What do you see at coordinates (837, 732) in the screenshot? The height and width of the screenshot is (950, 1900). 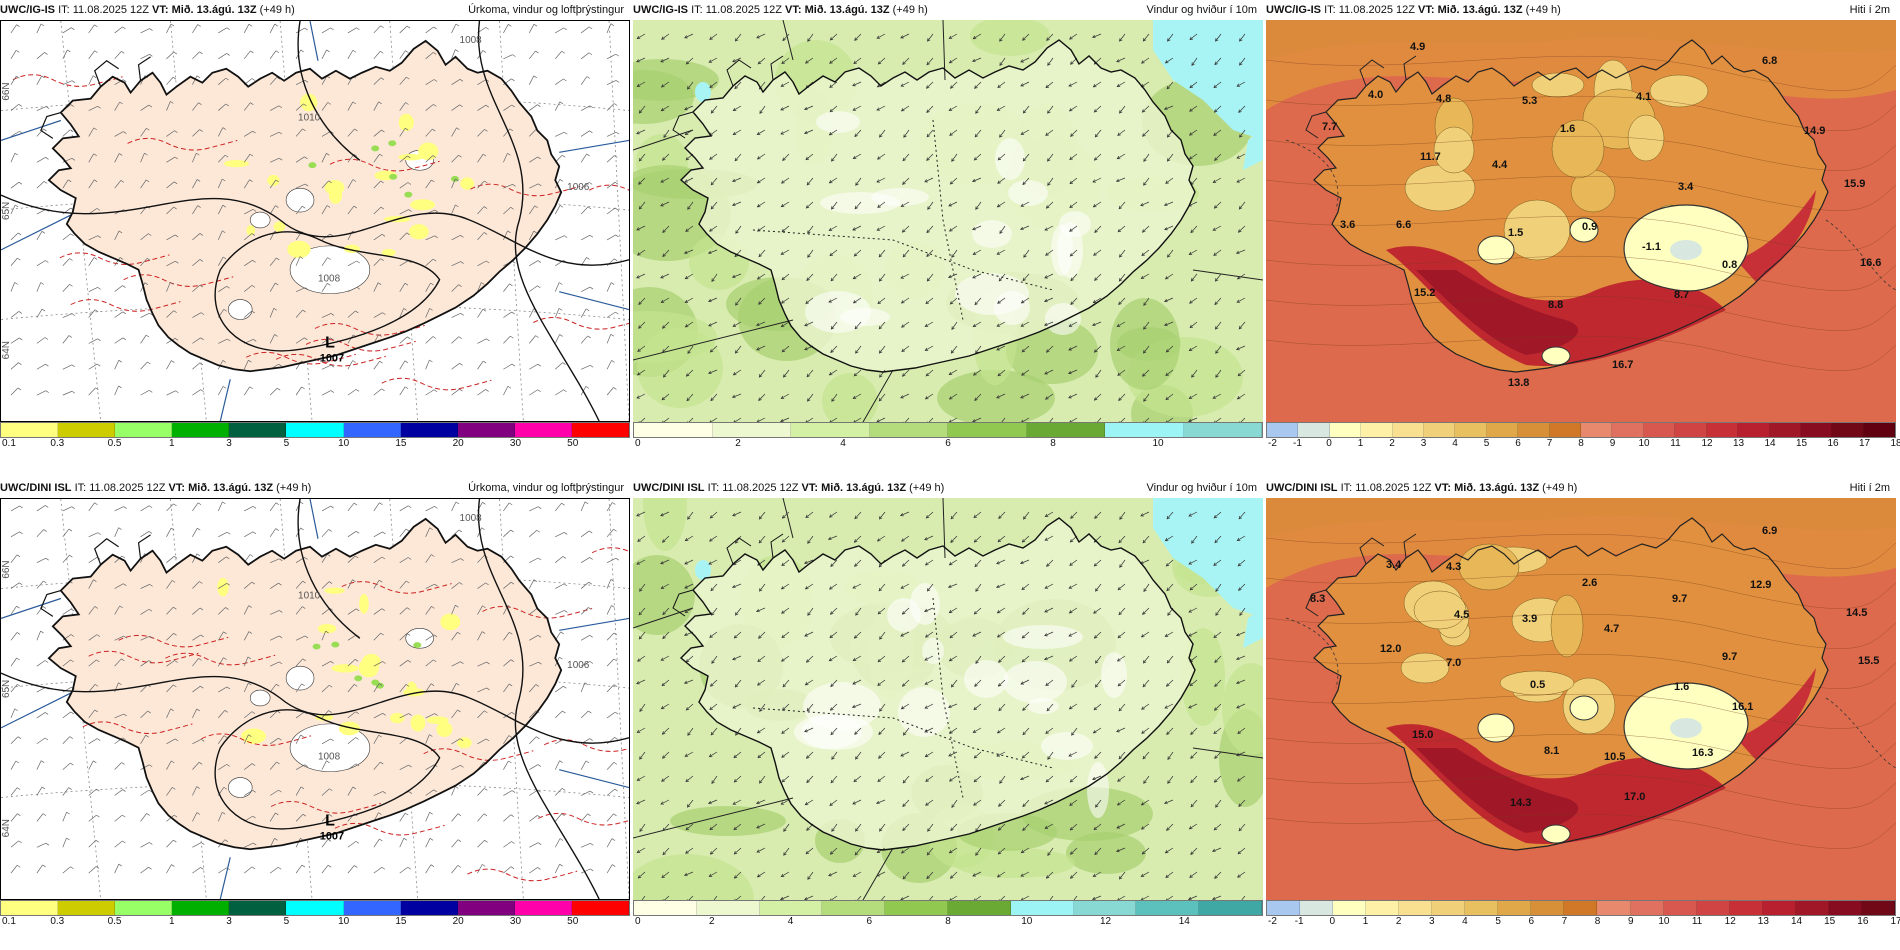 I see `calm-area` at bounding box center [837, 732].